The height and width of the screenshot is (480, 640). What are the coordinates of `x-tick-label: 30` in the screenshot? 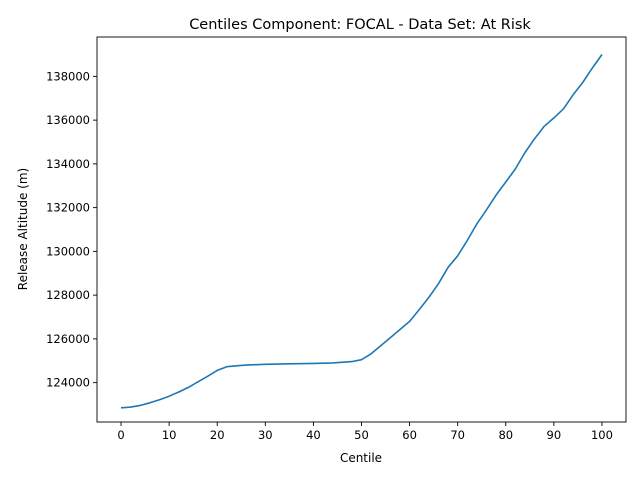 It's located at (265, 435).